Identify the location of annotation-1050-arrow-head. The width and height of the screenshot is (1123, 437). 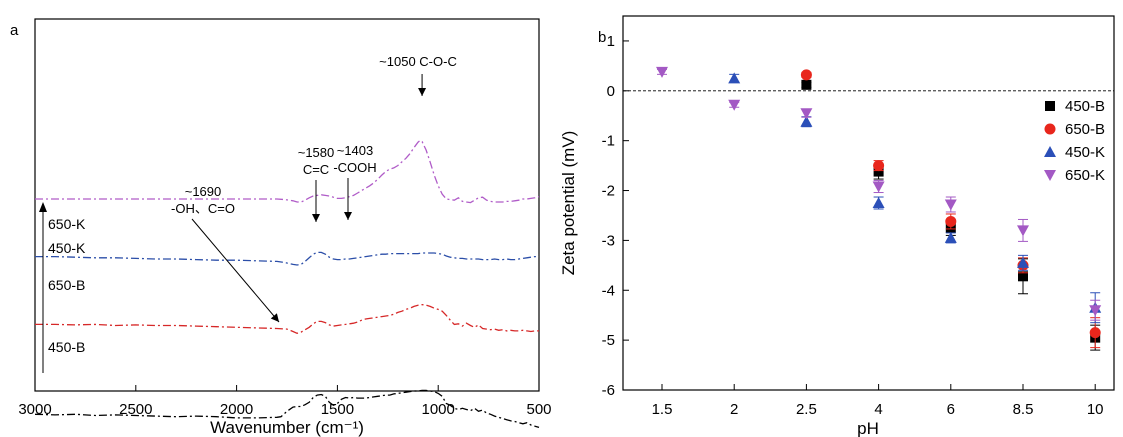
(422, 92).